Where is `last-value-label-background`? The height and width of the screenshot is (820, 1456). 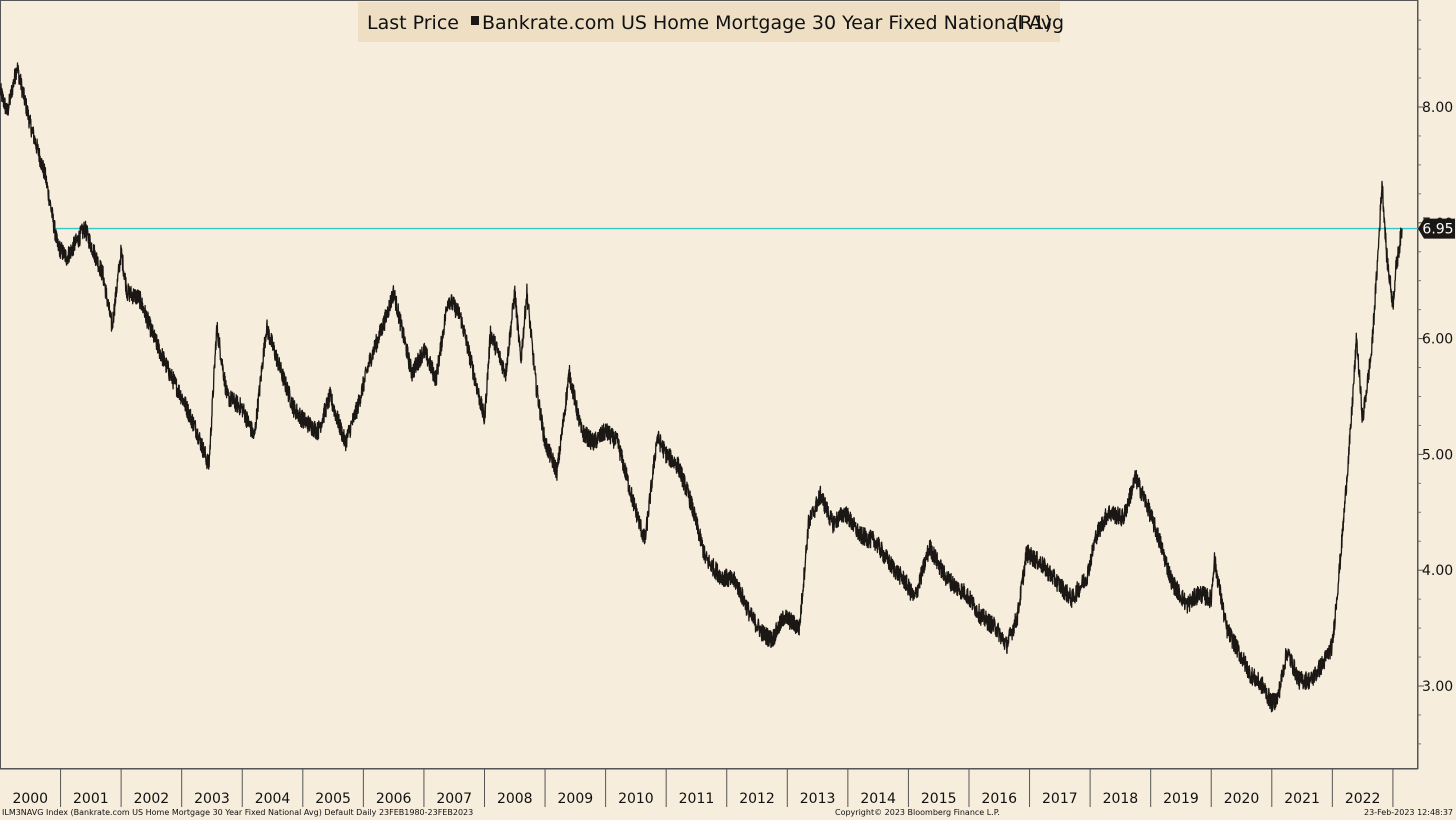 last-value-label-background is located at coordinates (1436, 228).